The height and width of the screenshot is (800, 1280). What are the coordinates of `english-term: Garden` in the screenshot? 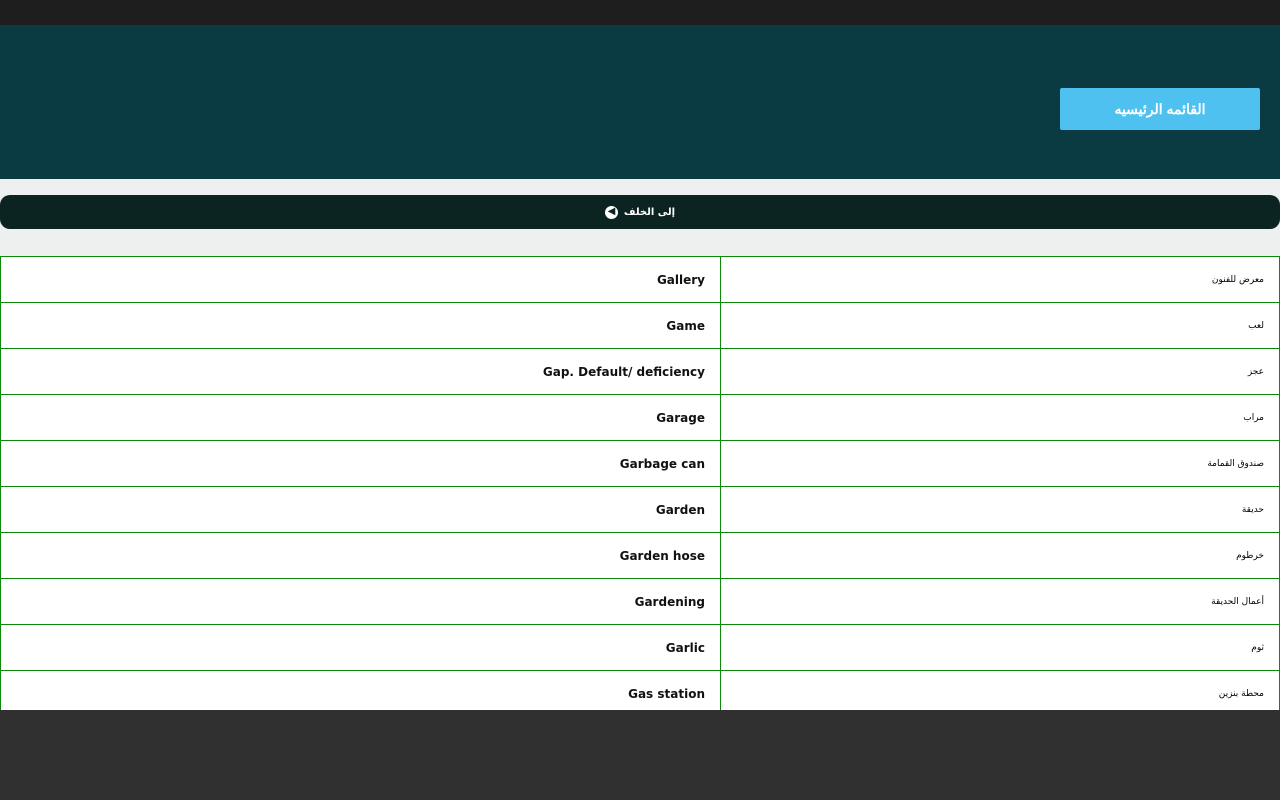 It's located at (360, 509).